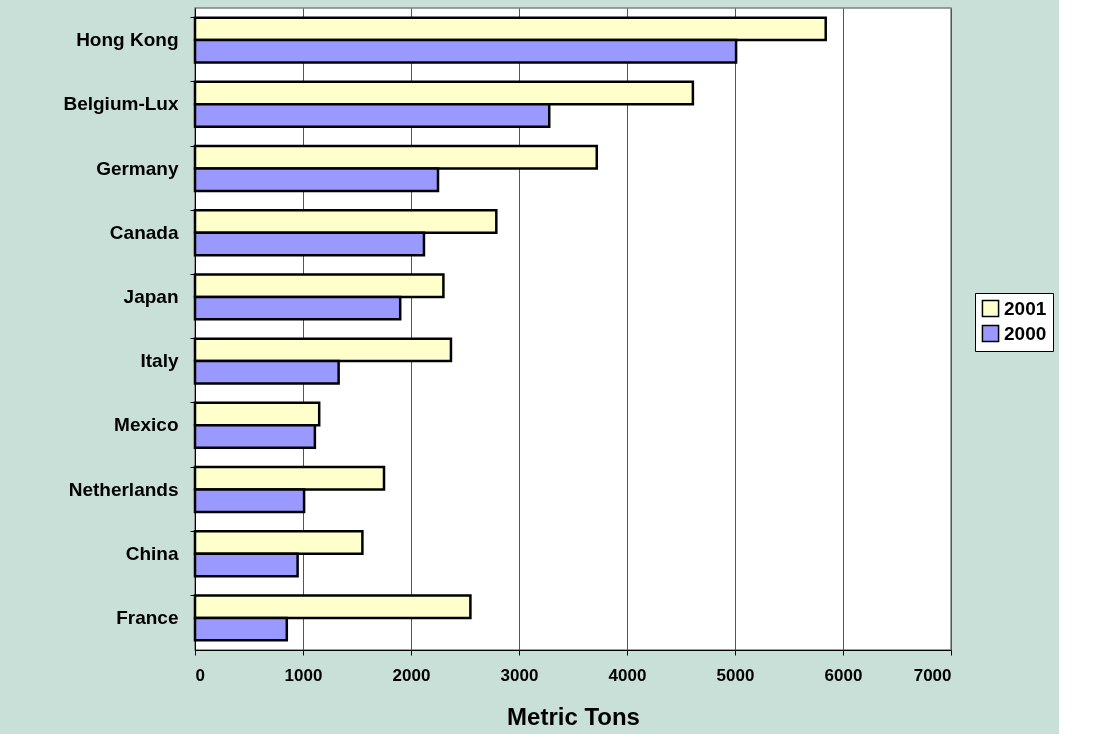 This screenshot has width=1102, height=744. Describe the element at coordinates (121, 104) in the screenshot. I see `y-tick-label: Belgium-Lux` at that location.